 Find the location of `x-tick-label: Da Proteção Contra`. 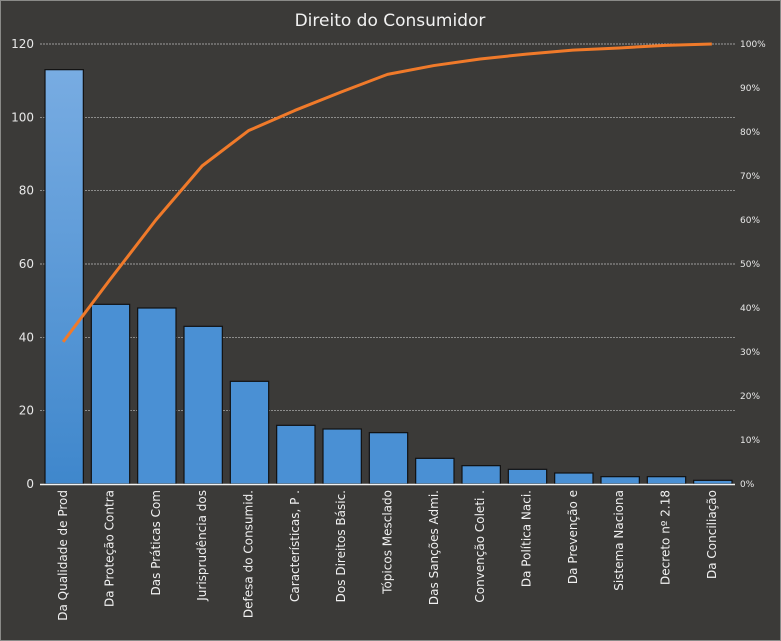

x-tick-label: Da Proteção Contra is located at coordinates (110, 548).